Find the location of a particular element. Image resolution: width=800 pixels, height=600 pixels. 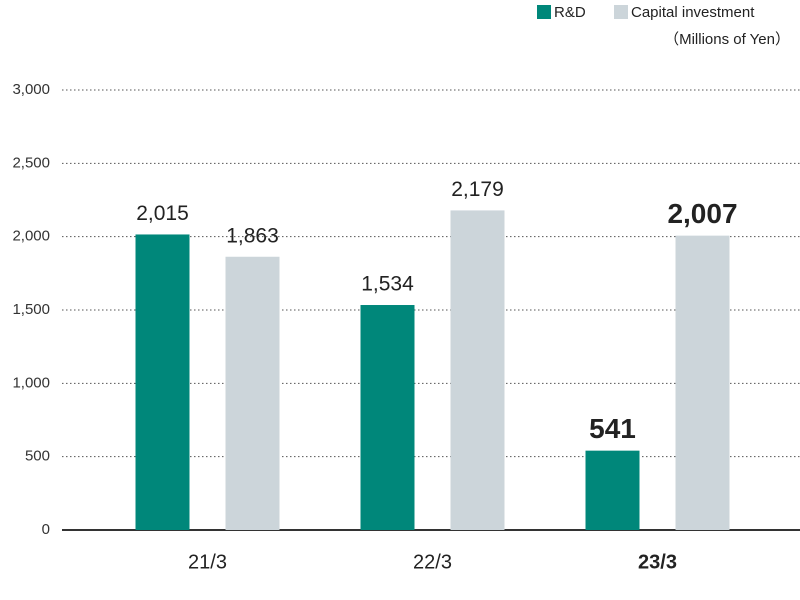

x-tick-label: 23/3 is located at coordinates (657, 562).